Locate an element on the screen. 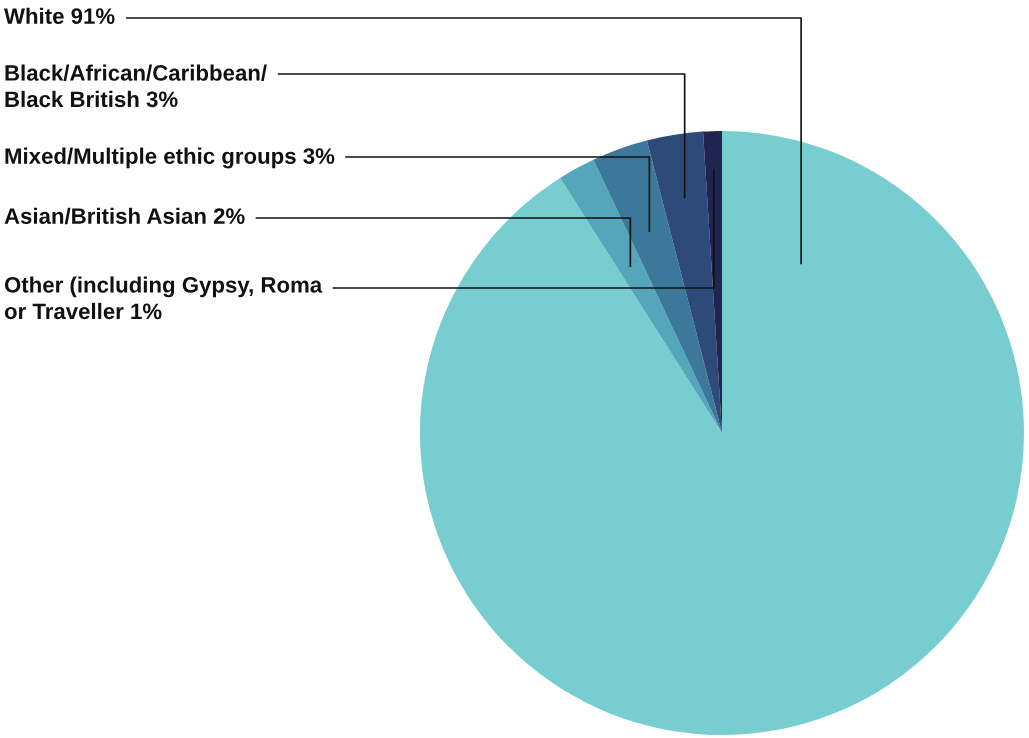 This screenshot has width=1029, height=738. slice-label: Black/African/Caribbean/ Black British 3% is located at coordinates (136, 86).